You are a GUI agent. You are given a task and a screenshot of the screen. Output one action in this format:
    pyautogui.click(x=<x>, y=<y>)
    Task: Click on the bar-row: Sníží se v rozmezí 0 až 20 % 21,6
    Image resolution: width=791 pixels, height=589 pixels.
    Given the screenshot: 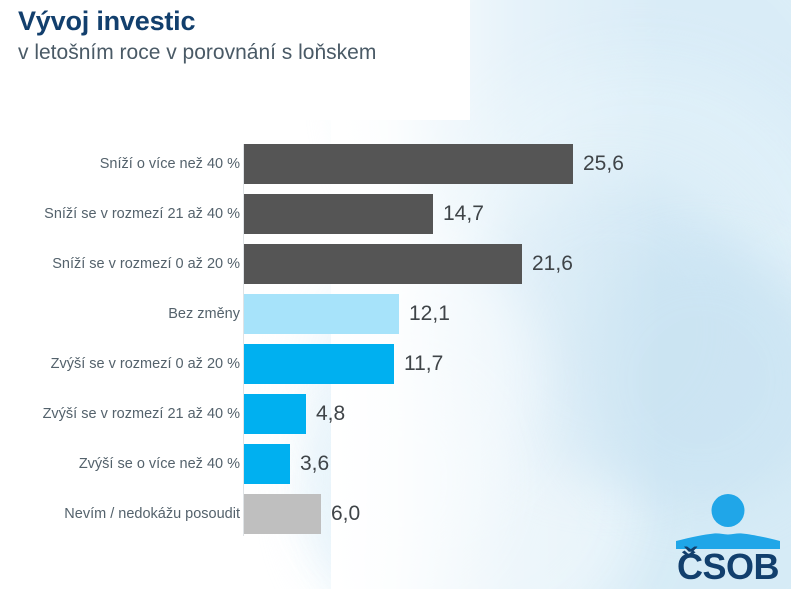 What is the action you would take?
    pyautogui.click(x=395, y=264)
    